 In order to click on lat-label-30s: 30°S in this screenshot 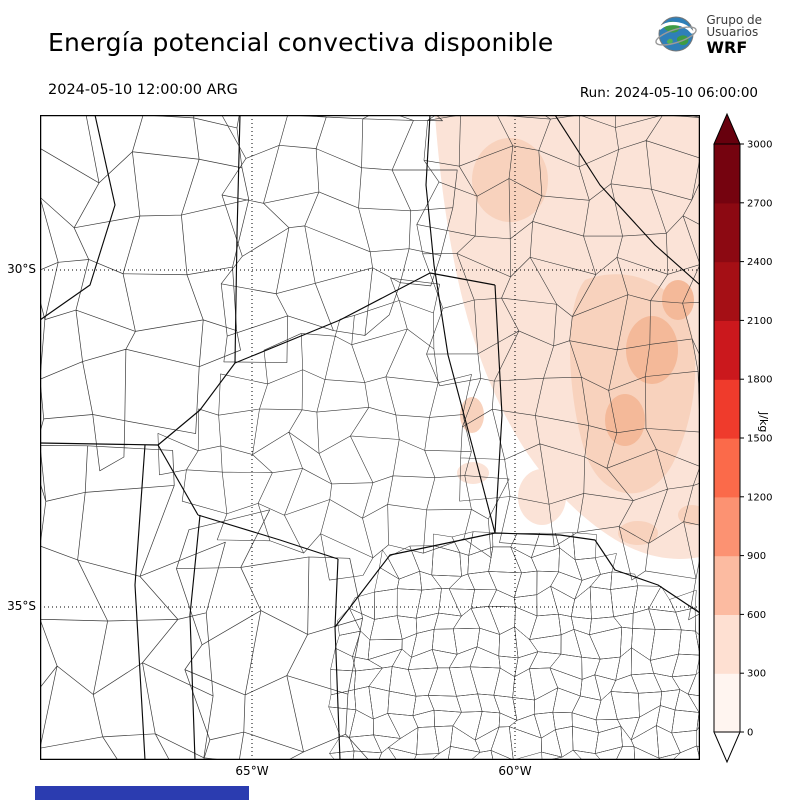, I will do `click(21, 269)`.